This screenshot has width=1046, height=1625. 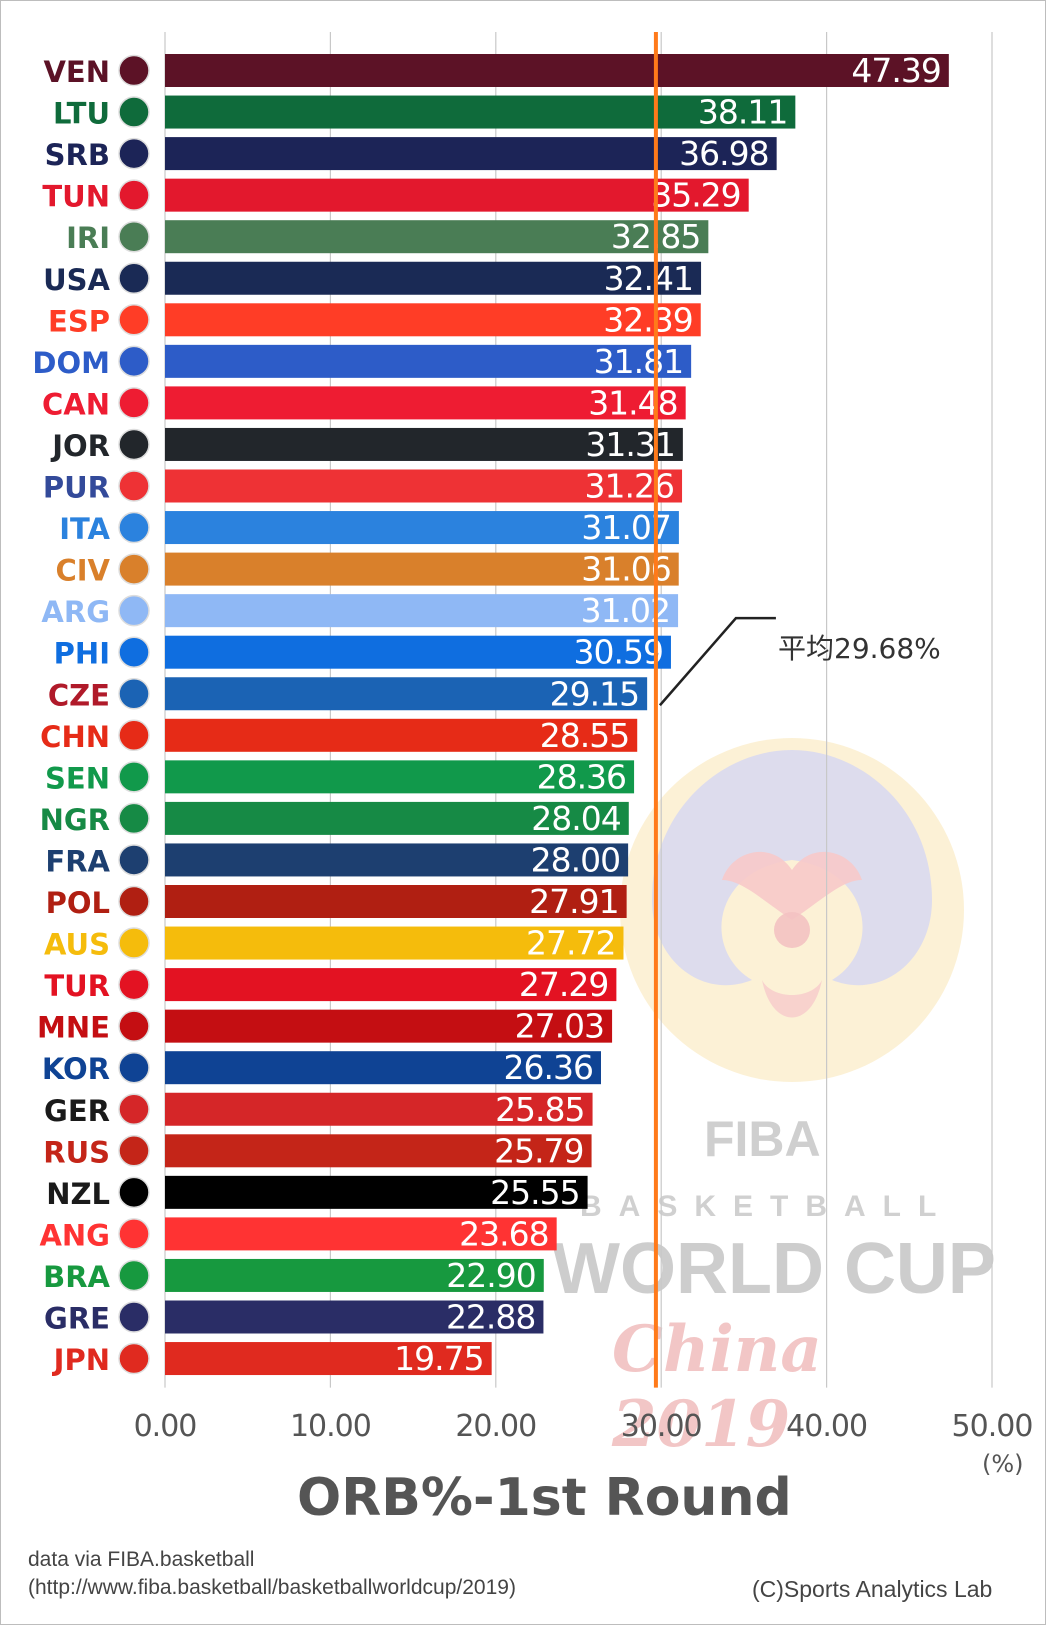 I want to click on bar-value-label: 27.29, so click(x=563, y=984).